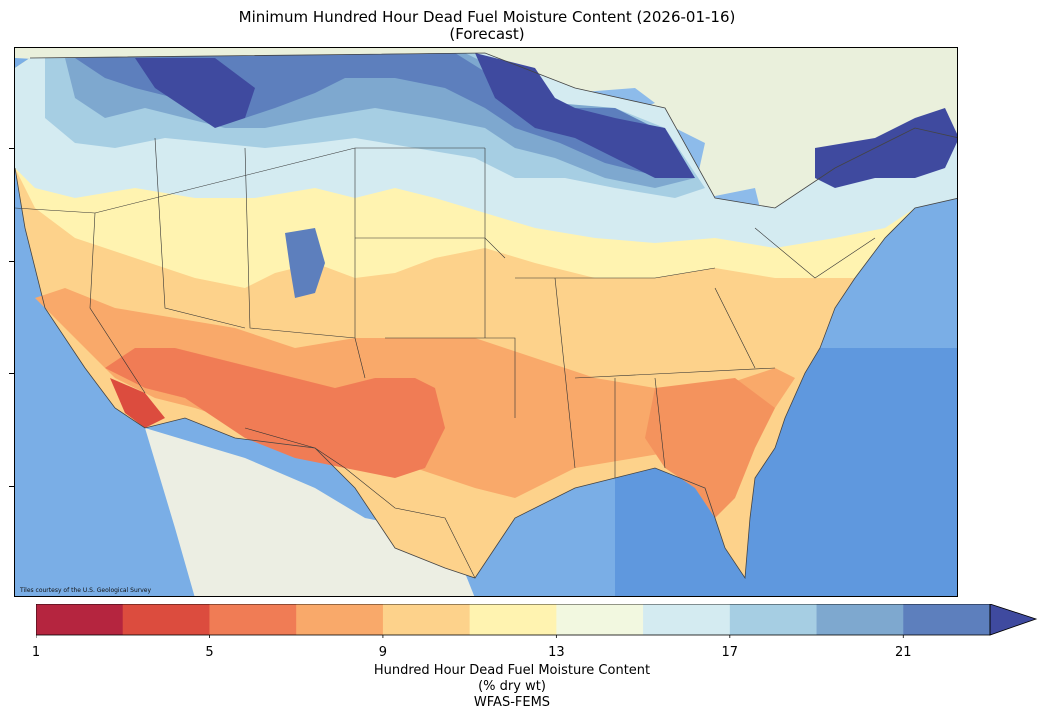  Describe the element at coordinates (903, 652) in the screenshot. I see `colorbar-tick-label: 21` at that location.